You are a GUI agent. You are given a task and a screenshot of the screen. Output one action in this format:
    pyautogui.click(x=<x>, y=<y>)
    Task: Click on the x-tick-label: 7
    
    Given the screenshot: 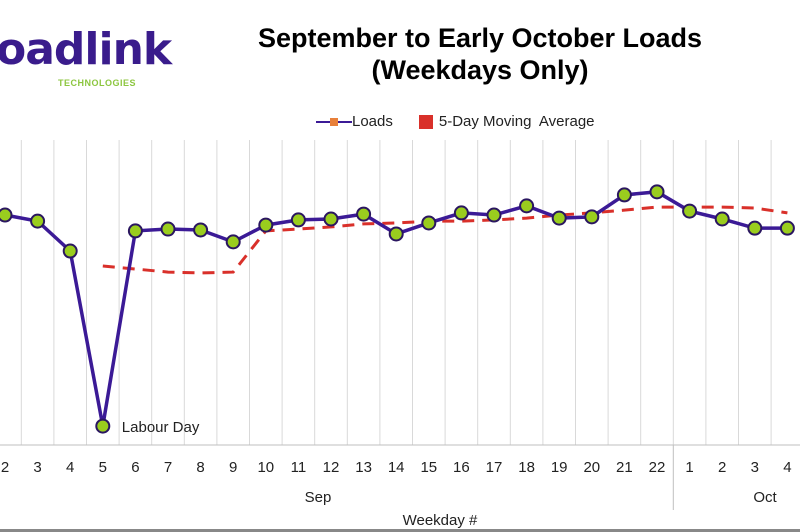 What is the action you would take?
    pyautogui.click(x=168, y=467)
    